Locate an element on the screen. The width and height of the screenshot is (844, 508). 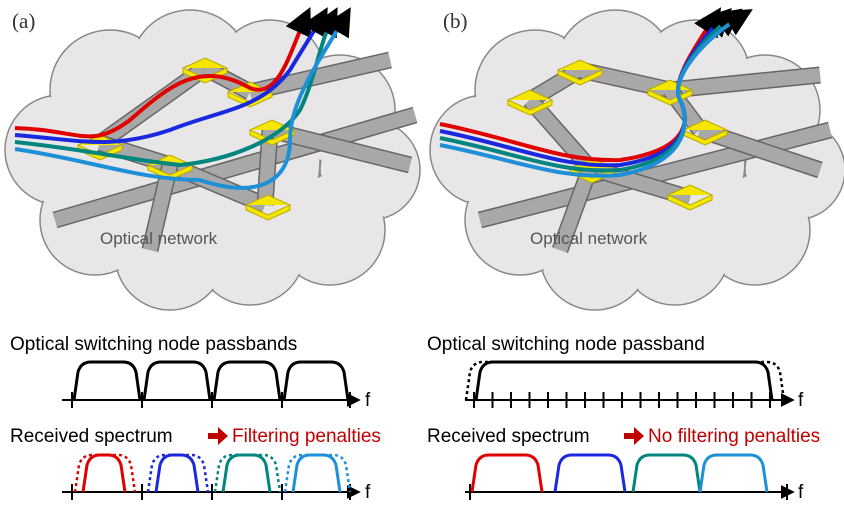
spectrum-result: No filtering penalties is located at coordinates (734, 436).